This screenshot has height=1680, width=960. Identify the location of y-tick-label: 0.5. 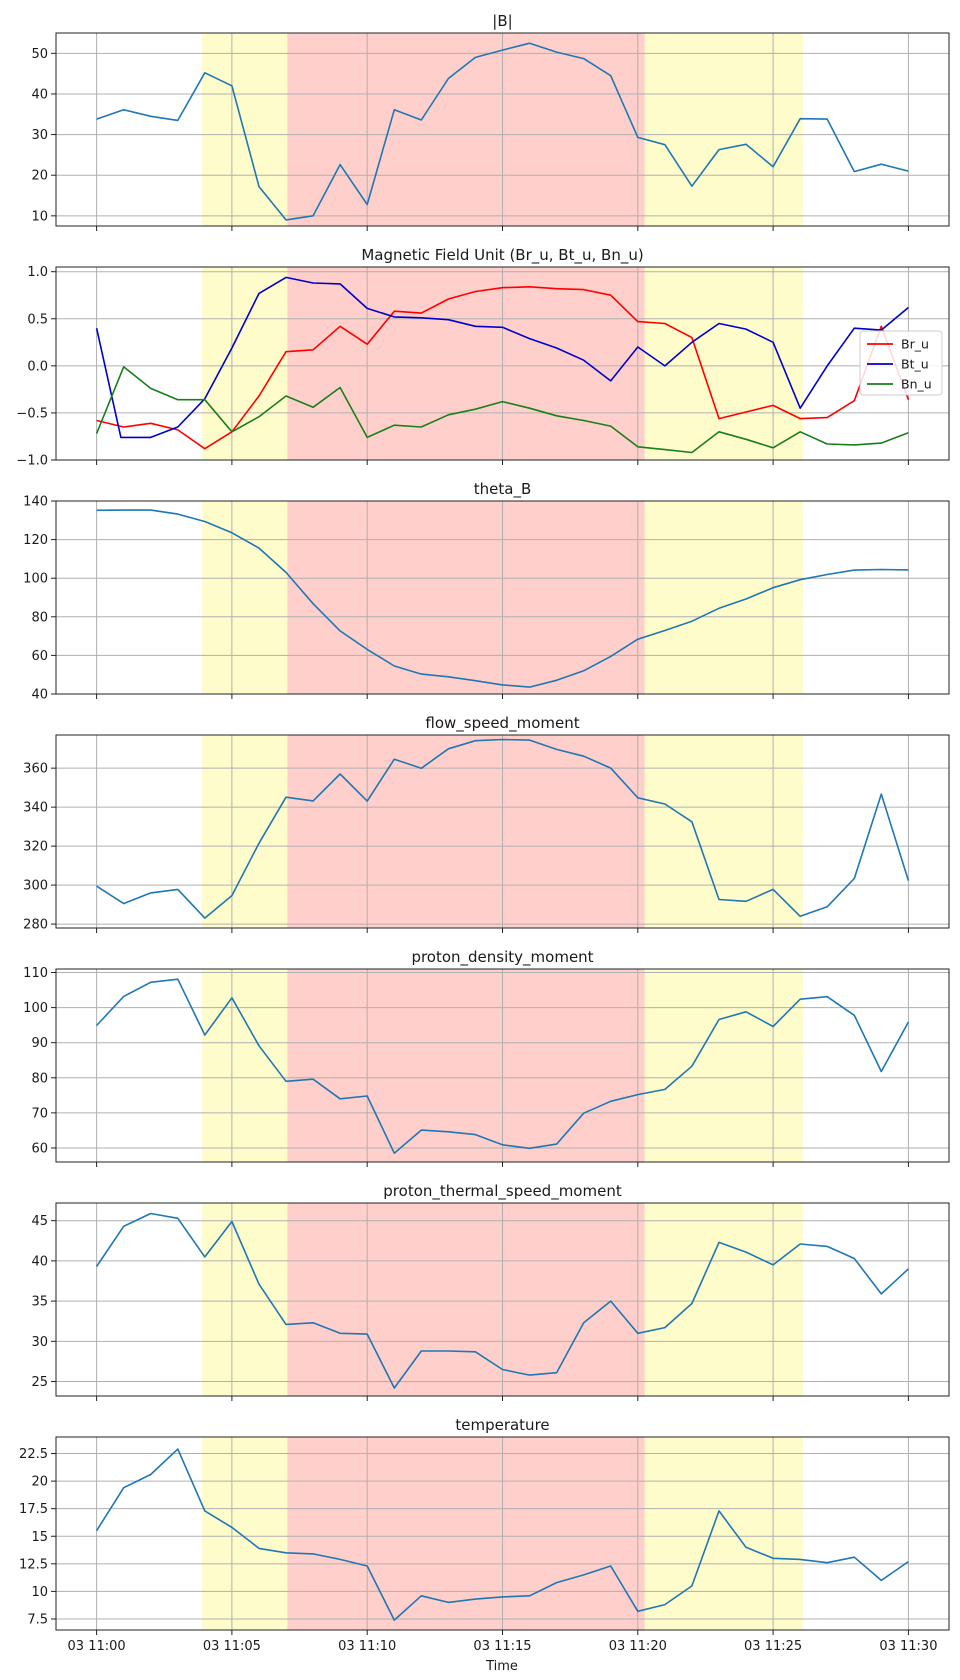
(37, 319).